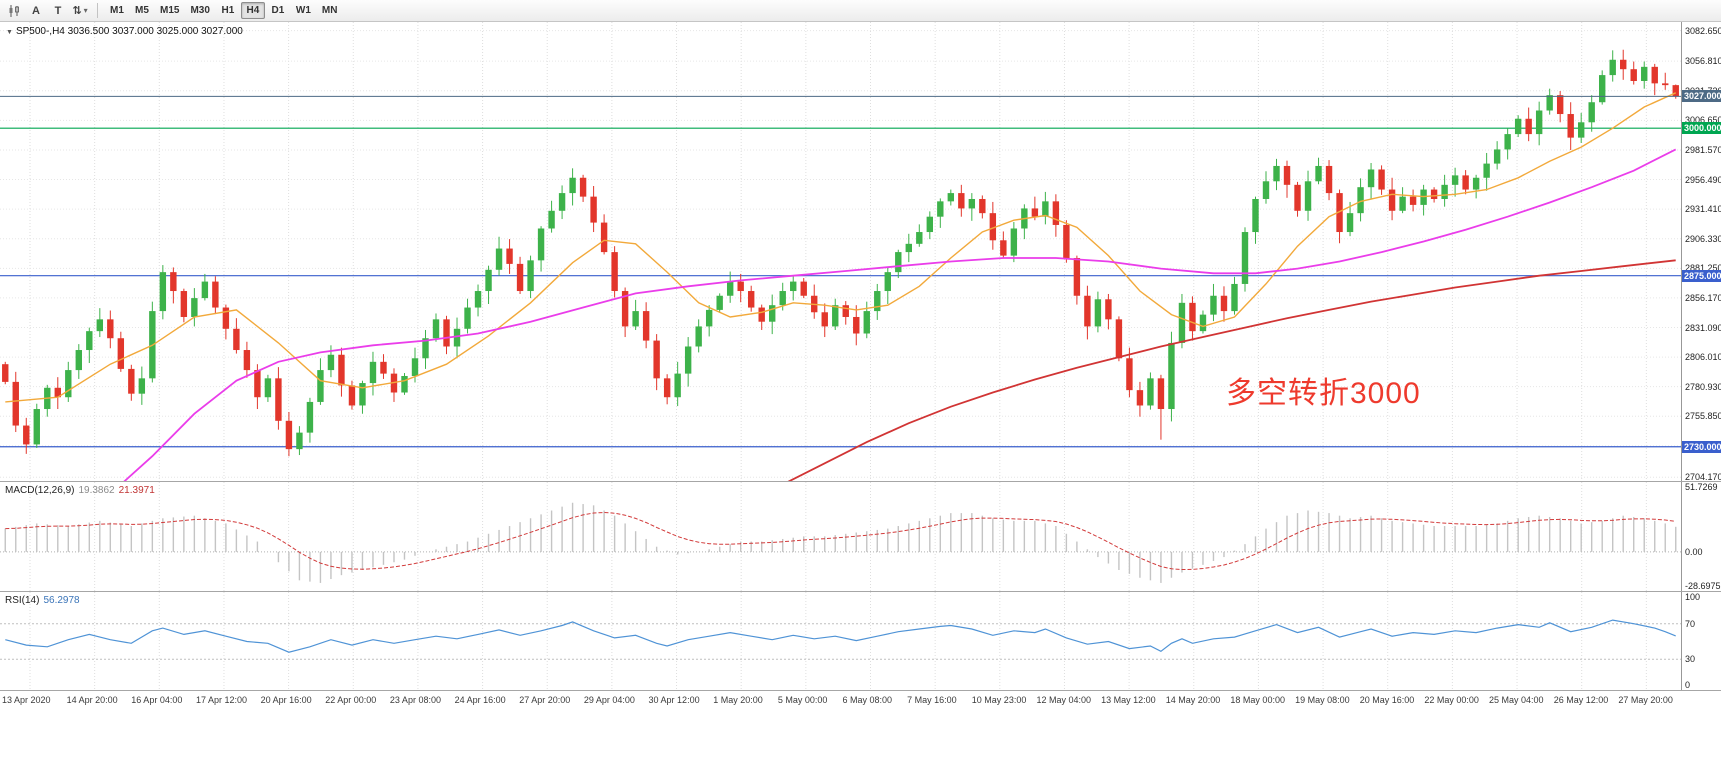 The width and height of the screenshot is (1721, 783). What do you see at coordinates (77, 11) in the screenshot?
I see `scale-arrows-icon: ⇅` at bounding box center [77, 11].